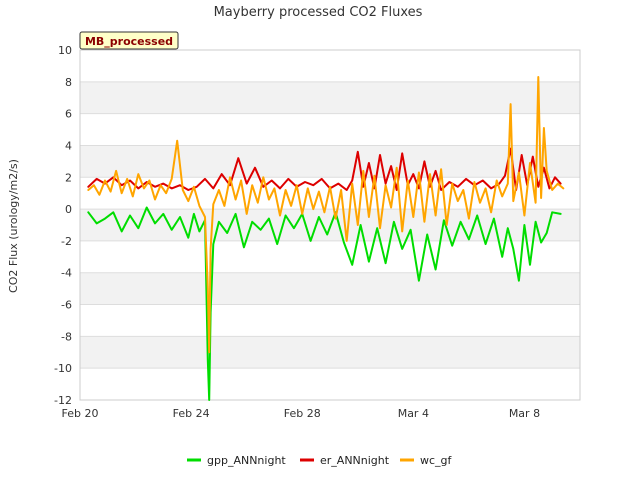  Describe the element at coordinates (413, 413) in the screenshot. I see `x-tick-label: Mar 4` at that location.